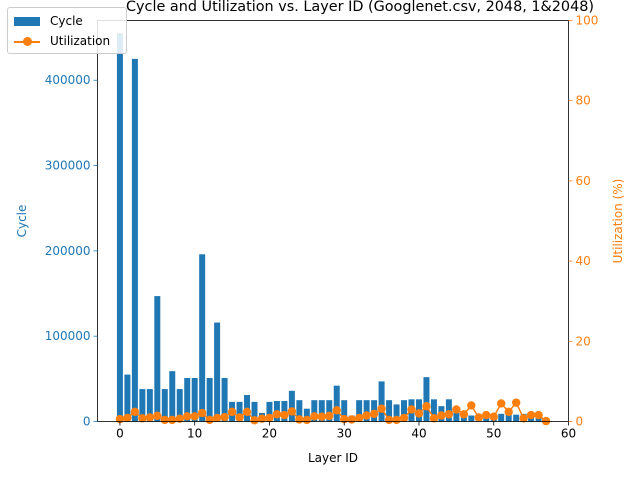 Image resolution: width=640 pixels, height=480 pixels. What do you see at coordinates (68, 166) in the screenshot?
I see `left-tick-label-300000: 300000` at bounding box center [68, 166].